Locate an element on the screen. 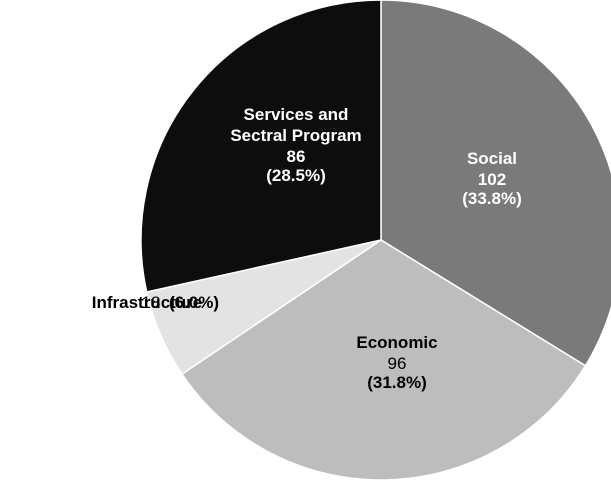 This screenshot has width=611, height=480. data-label-infrastructure-name: Infrastructure is located at coordinates (147, 302).